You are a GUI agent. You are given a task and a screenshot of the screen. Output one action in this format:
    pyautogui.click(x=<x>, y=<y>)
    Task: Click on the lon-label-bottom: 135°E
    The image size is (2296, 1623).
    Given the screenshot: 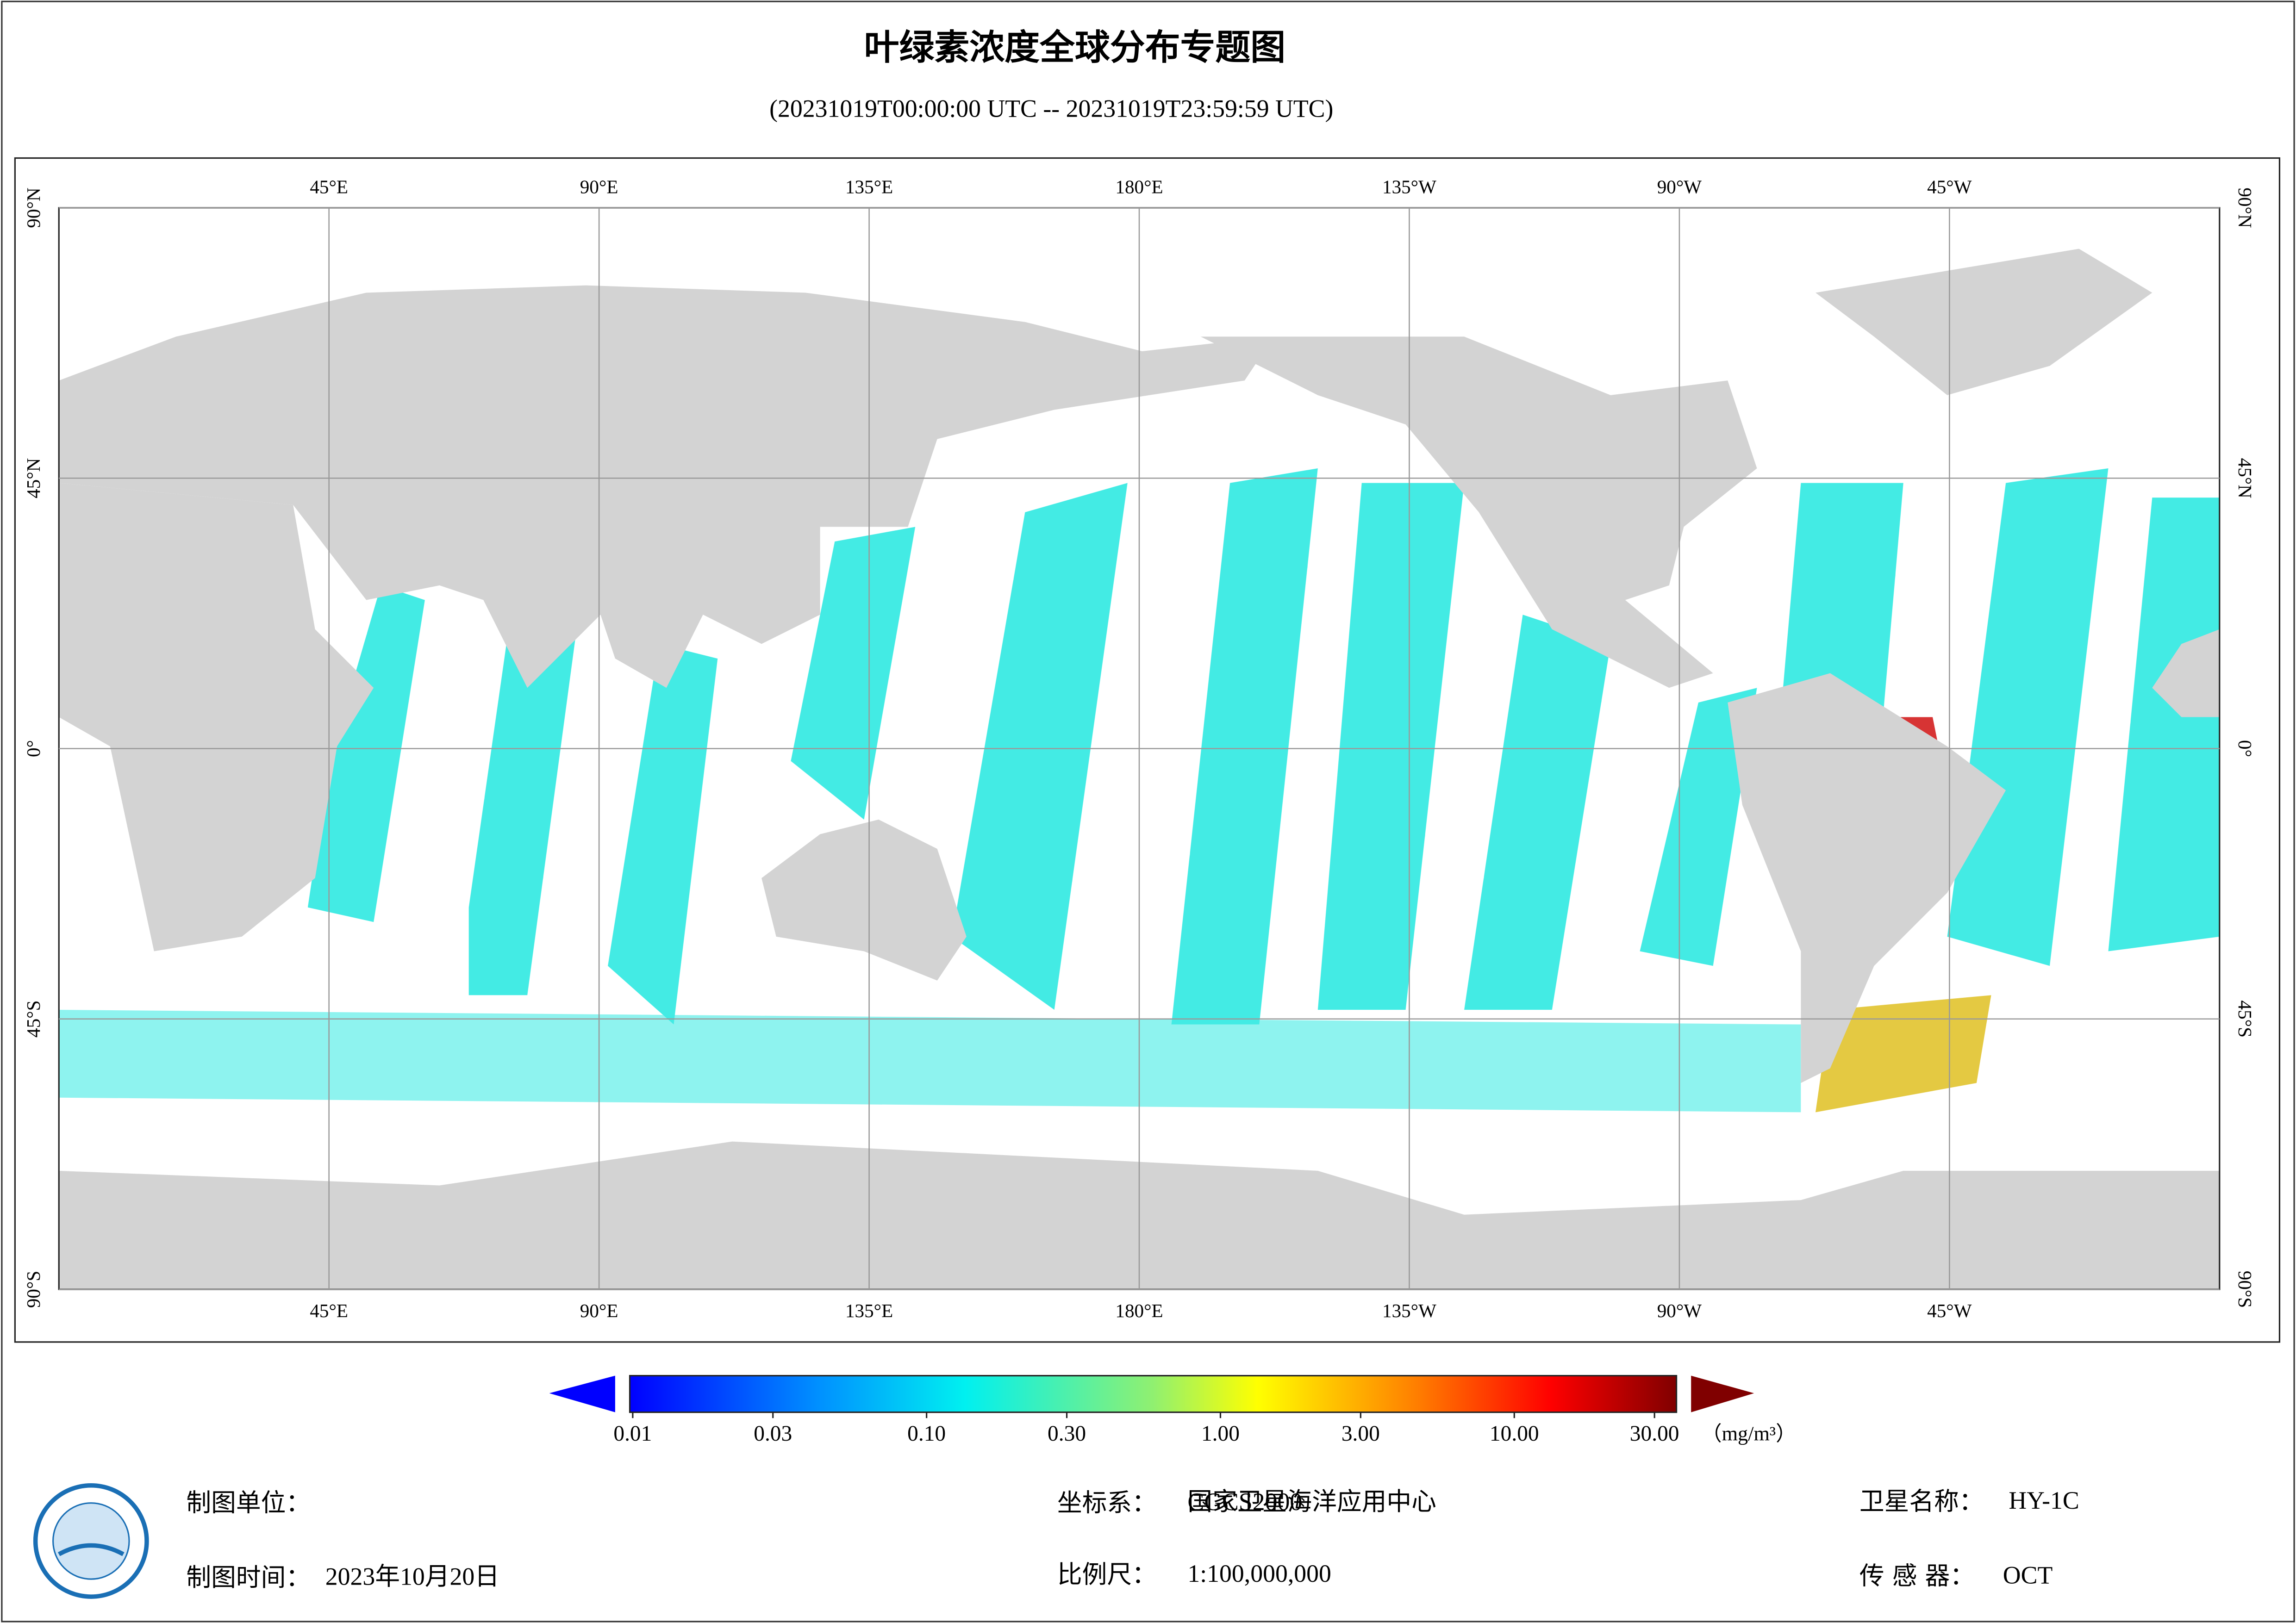 What is the action you would take?
    pyautogui.click(x=869, y=1310)
    